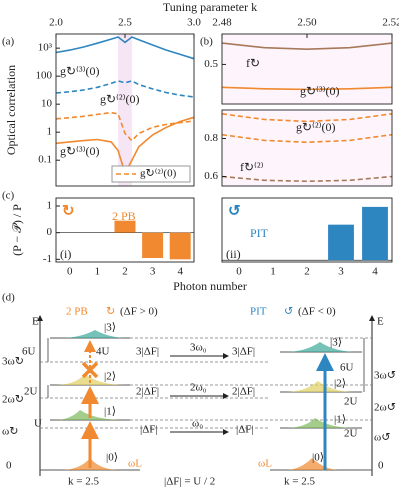  Describe the element at coordinates (385, 408) in the screenshot. I see `diagram-label: 2ω↺` at that location.